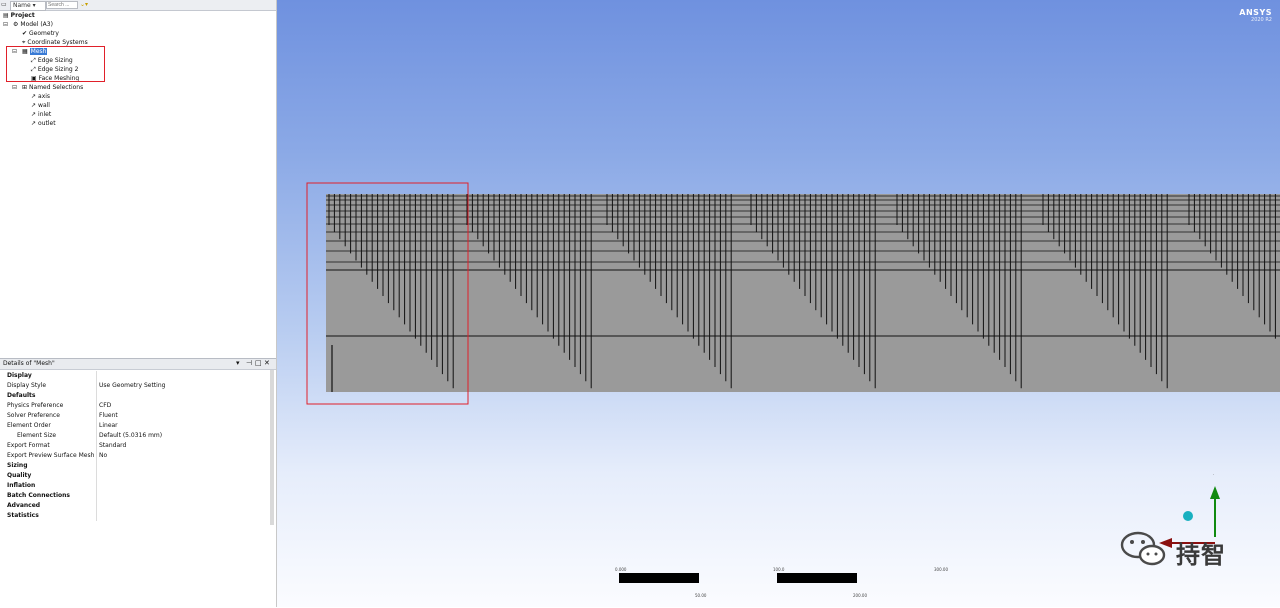  Describe the element at coordinates (272, 447) in the screenshot. I see `details-scrollbar` at that location.